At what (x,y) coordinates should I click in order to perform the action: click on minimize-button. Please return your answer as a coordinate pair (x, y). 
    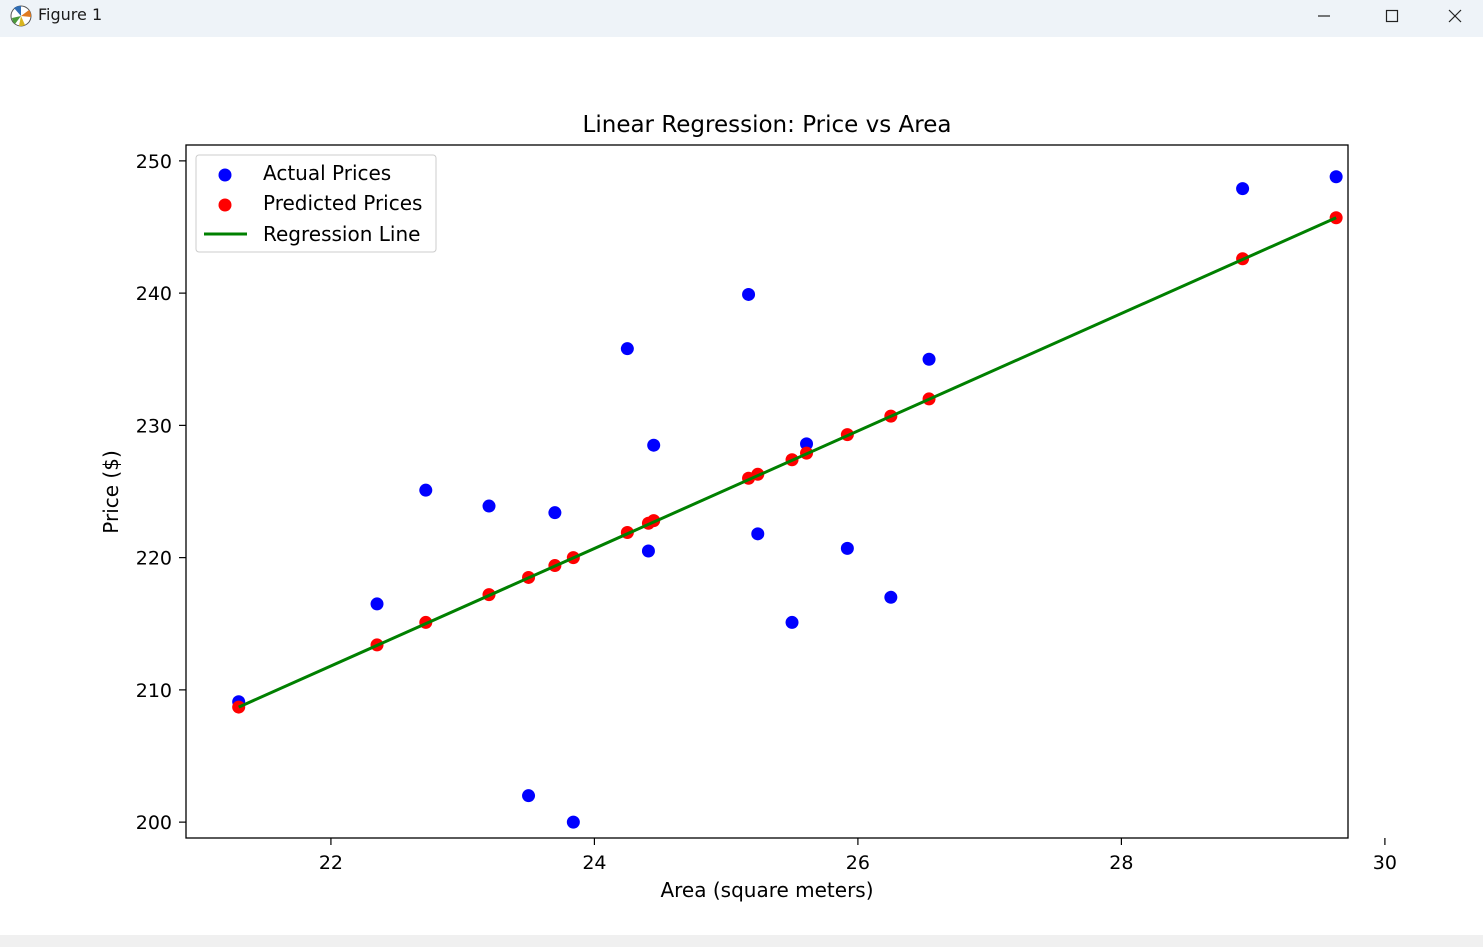
    Looking at the image, I should click on (1324, 16).